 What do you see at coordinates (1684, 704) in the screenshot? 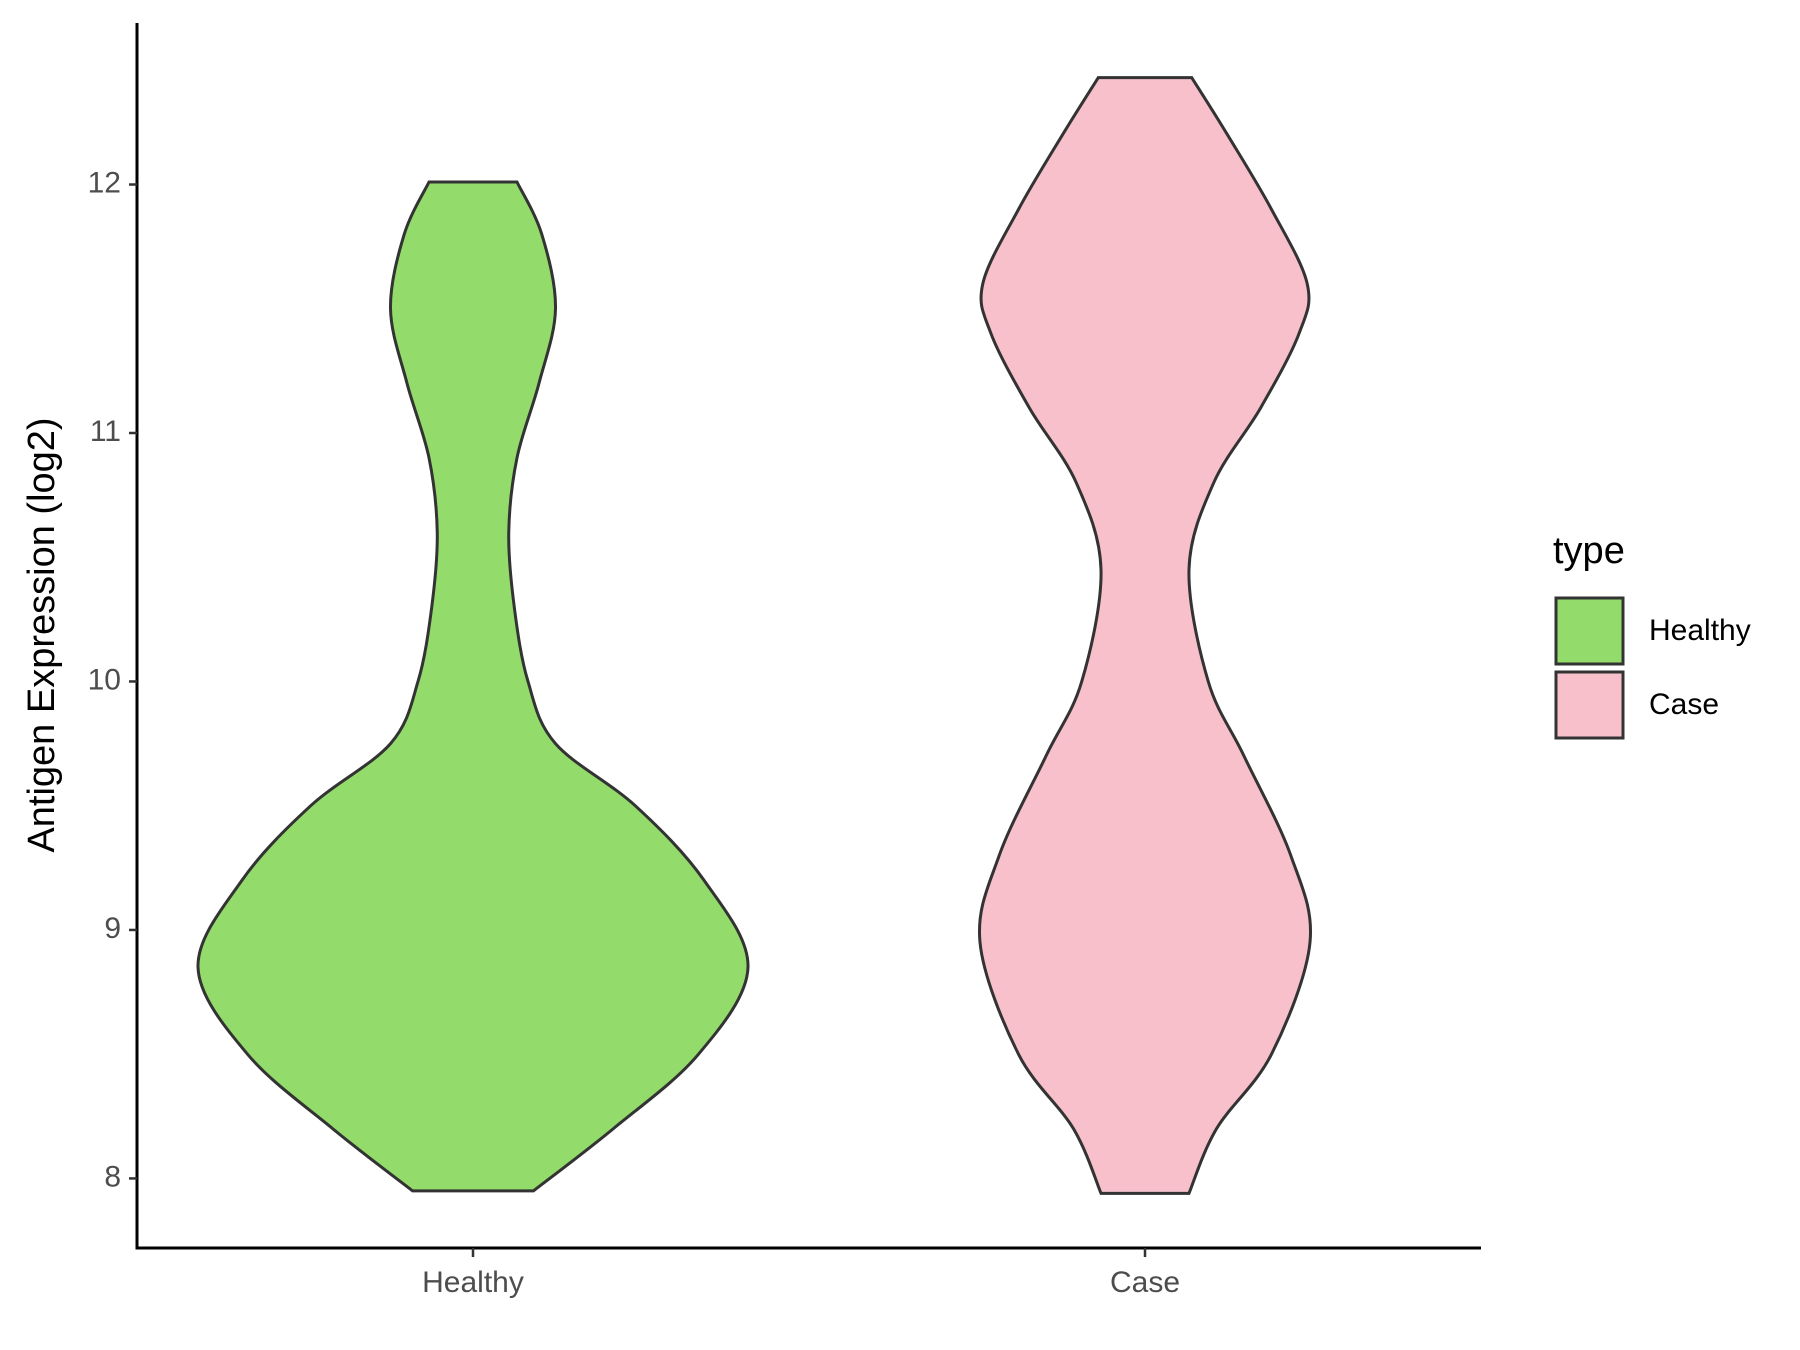
I see `legend-label: Case` at bounding box center [1684, 704].